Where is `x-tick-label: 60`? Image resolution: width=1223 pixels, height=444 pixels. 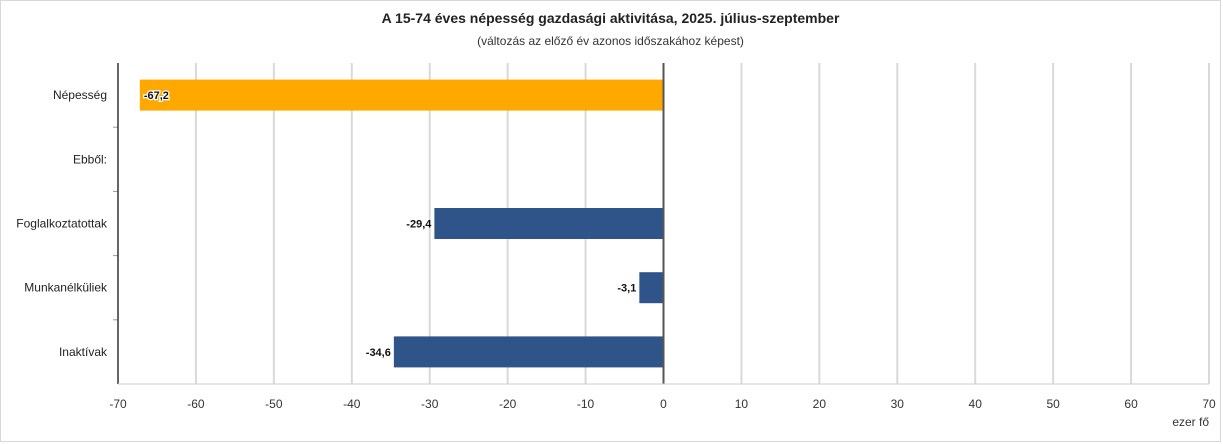 x-tick-label: 60 is located at coordinates (1131, 404).